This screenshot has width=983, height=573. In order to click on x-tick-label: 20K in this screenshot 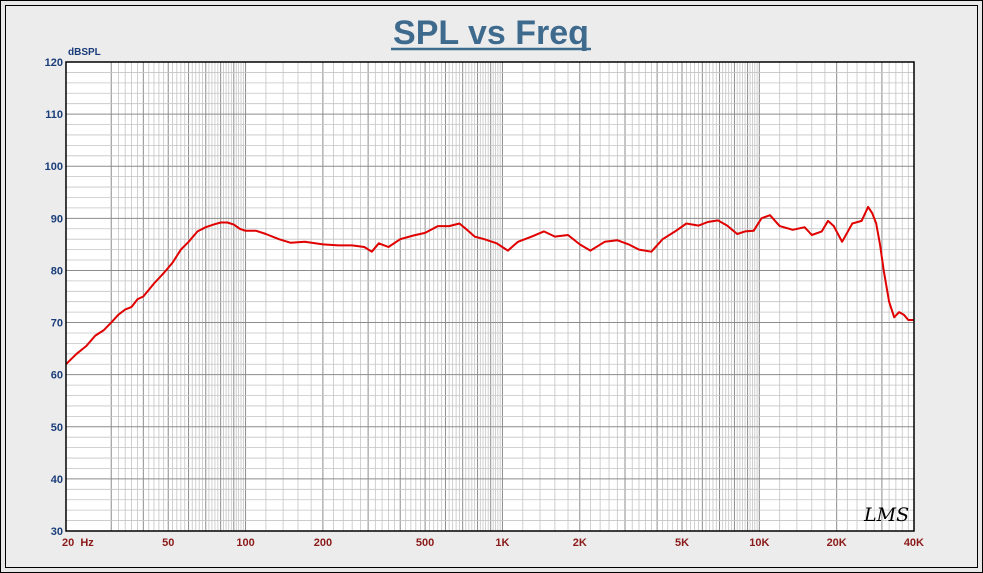, I will do `click(837, 543)`.